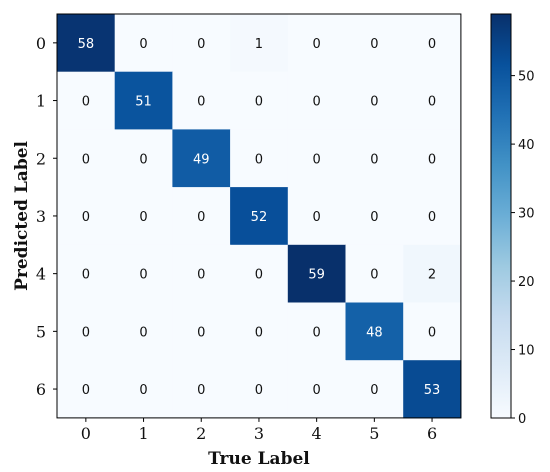 This screenshot has width=550, height=472. Describe the element at coordinates (526, 351) in the screenshot. I see `colorbar-tick-label: 10` at that location.